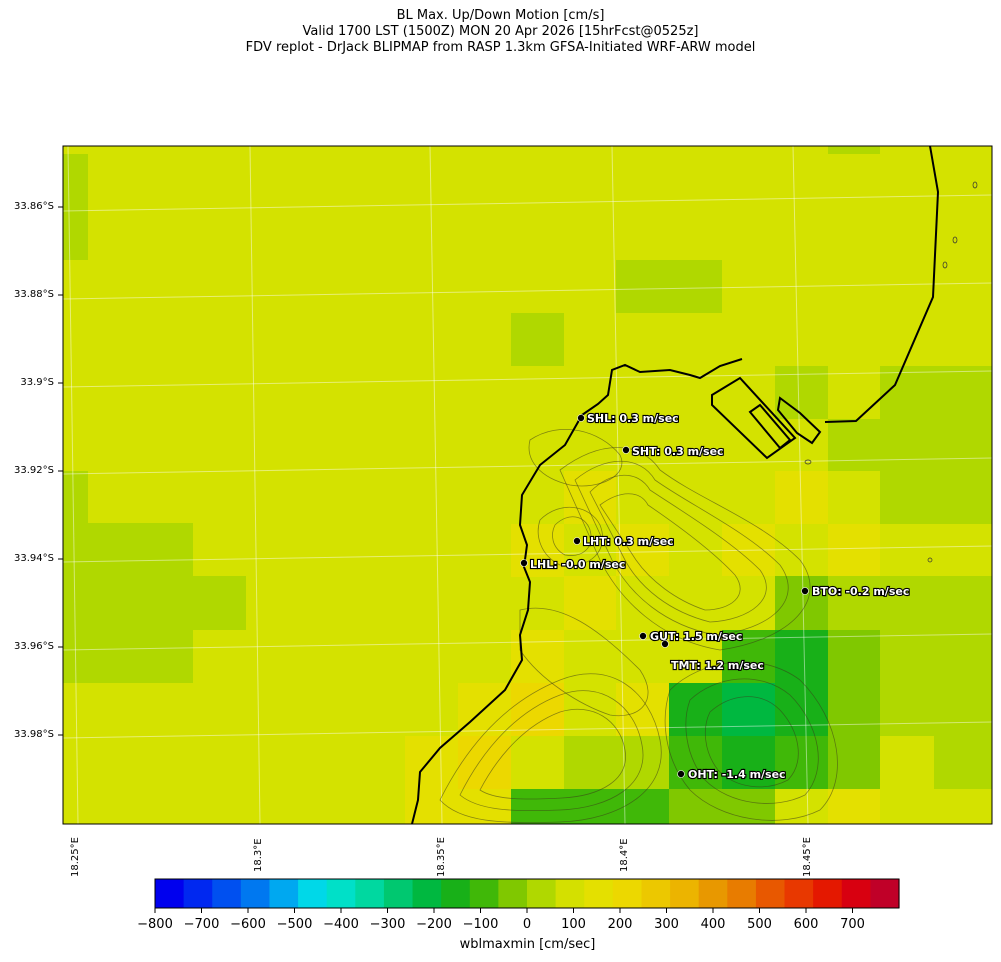 The height and width of the screenshot is (962, 1001). Describe the element at coordinates (201, 924) in the screenshot. I see `colorbar-tick-label: −700` at that location.